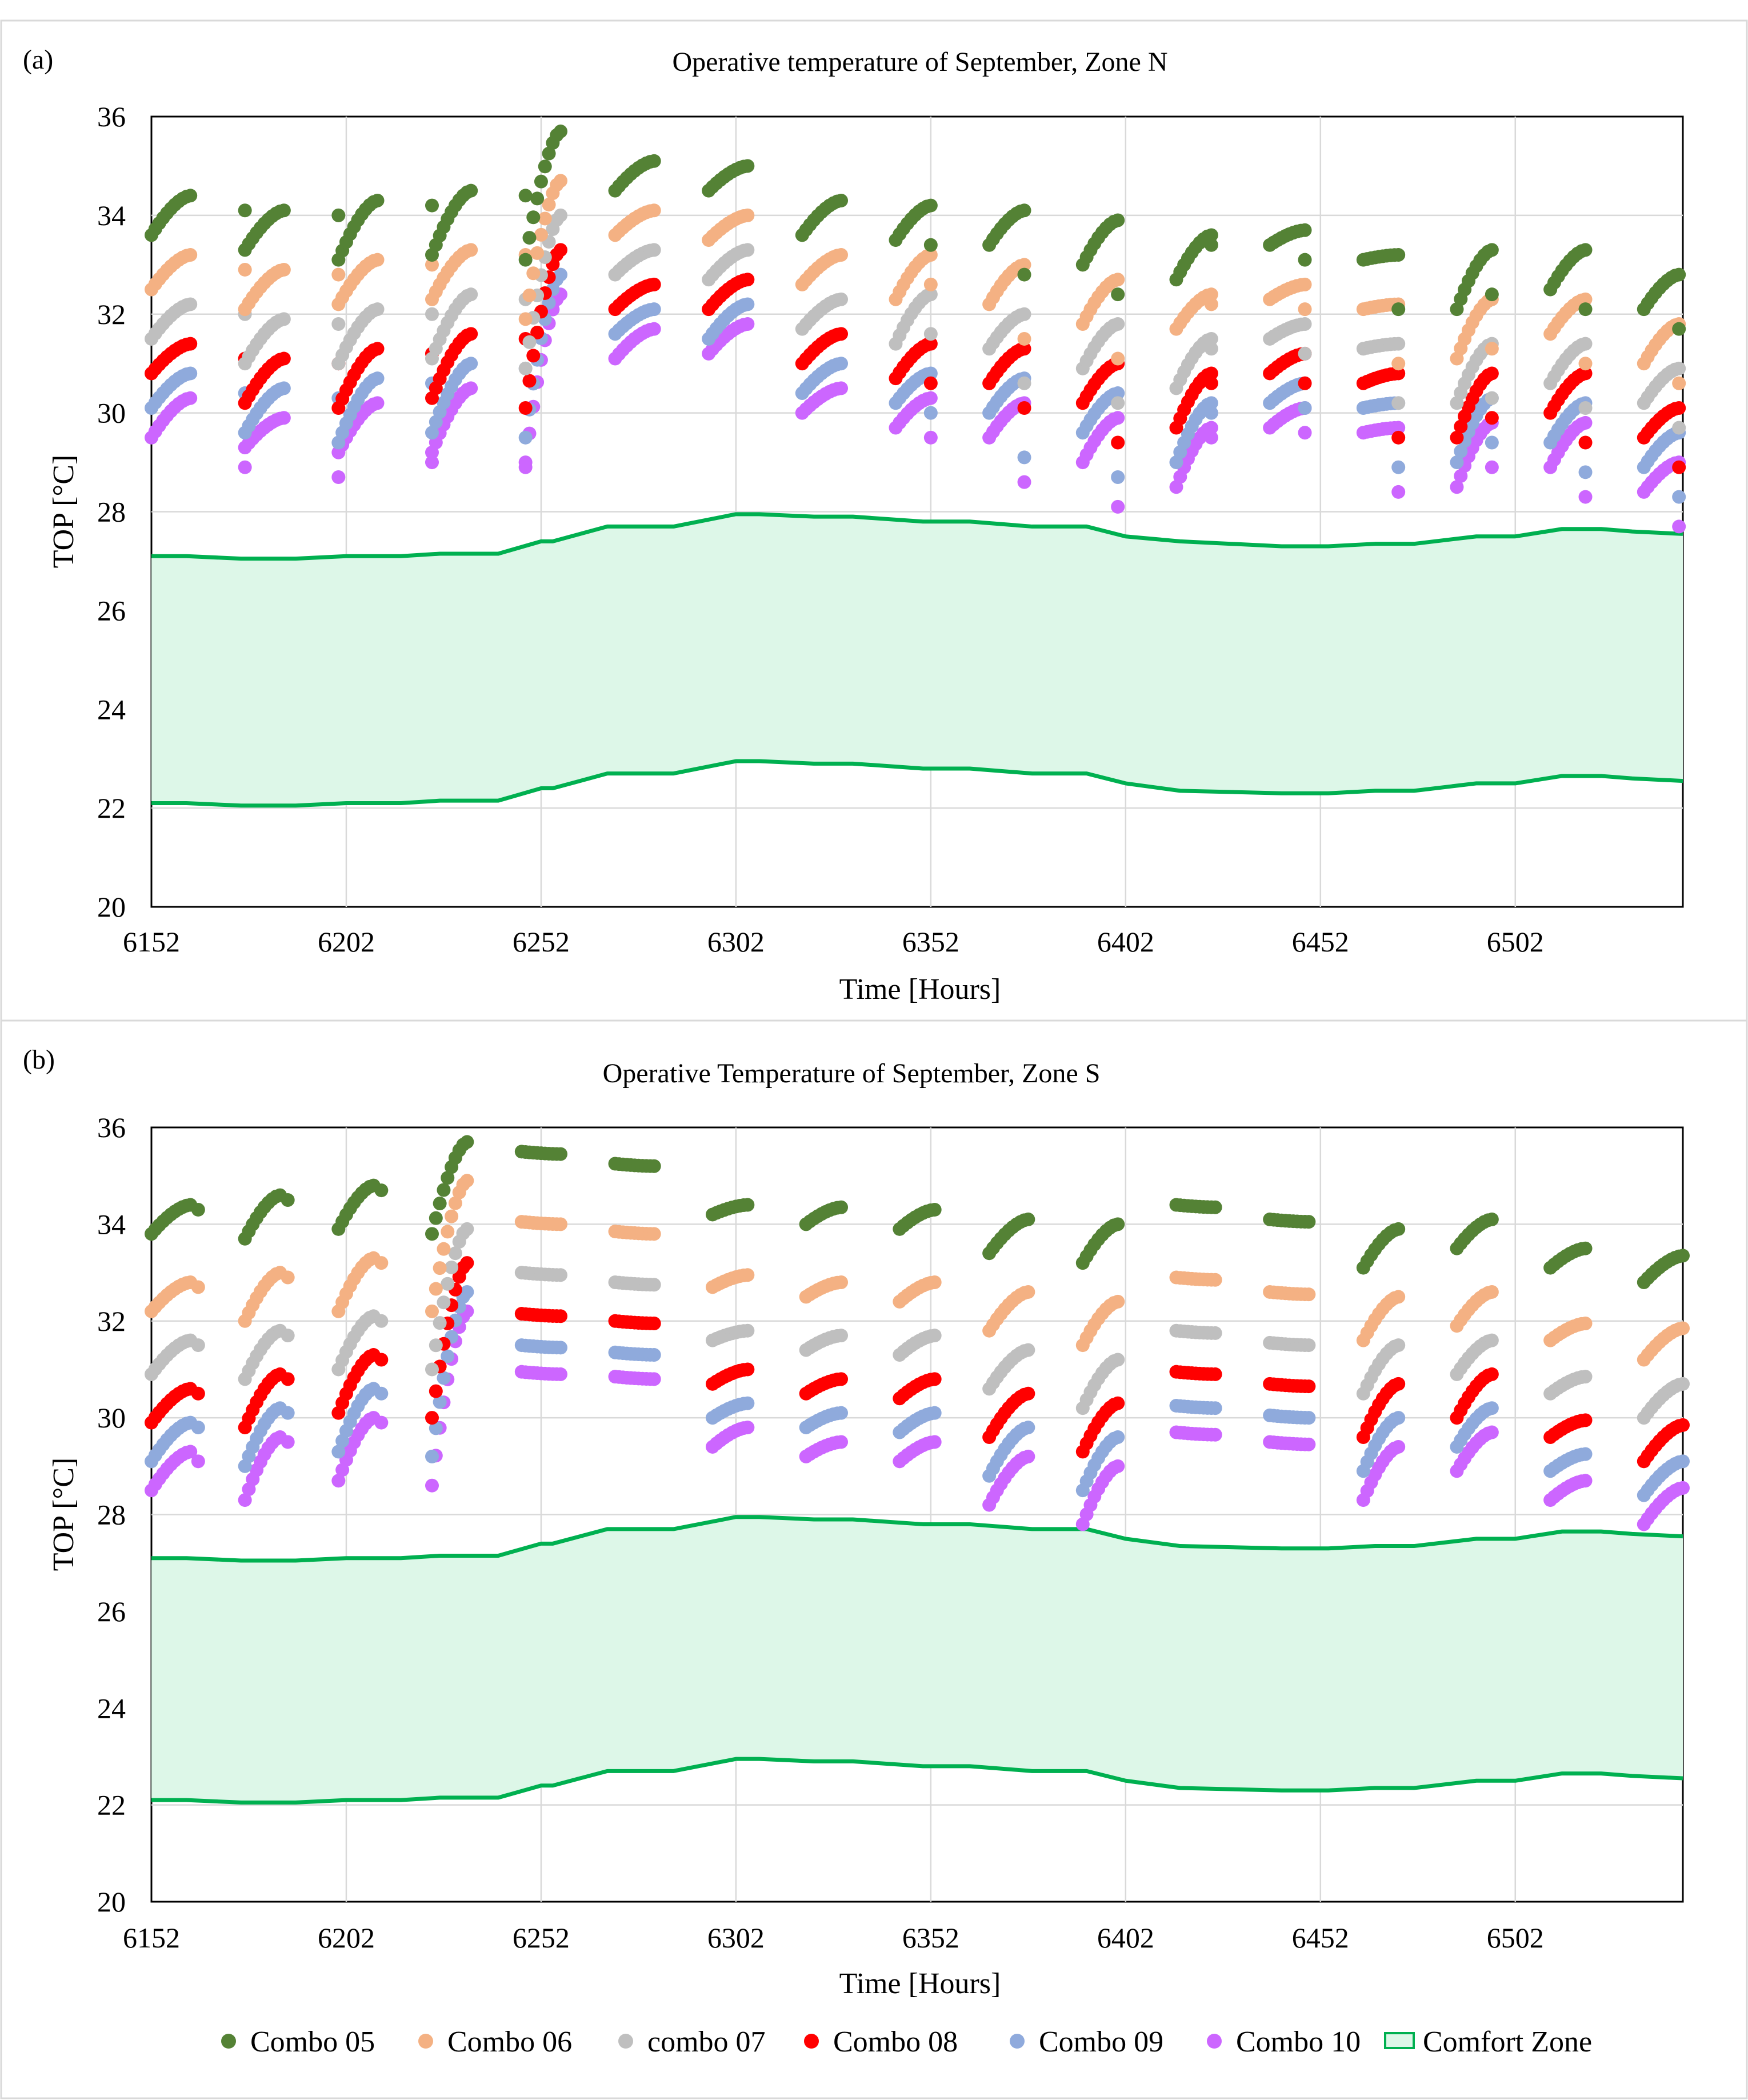  I want to click on panel-a-y-axis-label: TOP [°C], so click(63, 511).